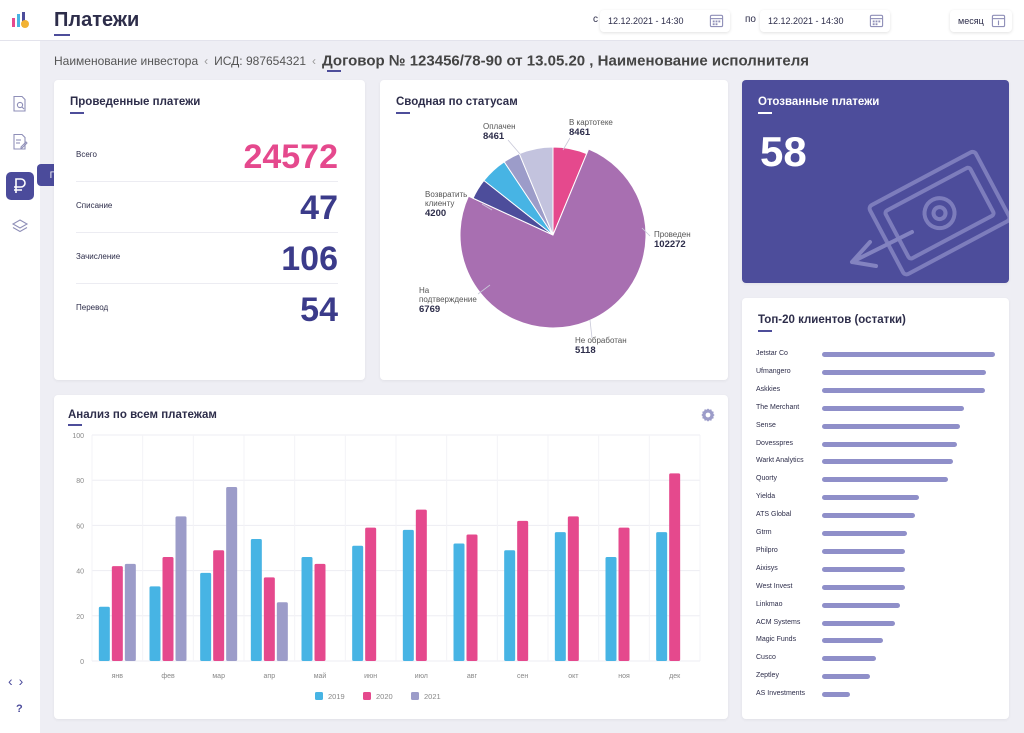  I want to click on client-row: Jetstar Co, so click(878, 355).